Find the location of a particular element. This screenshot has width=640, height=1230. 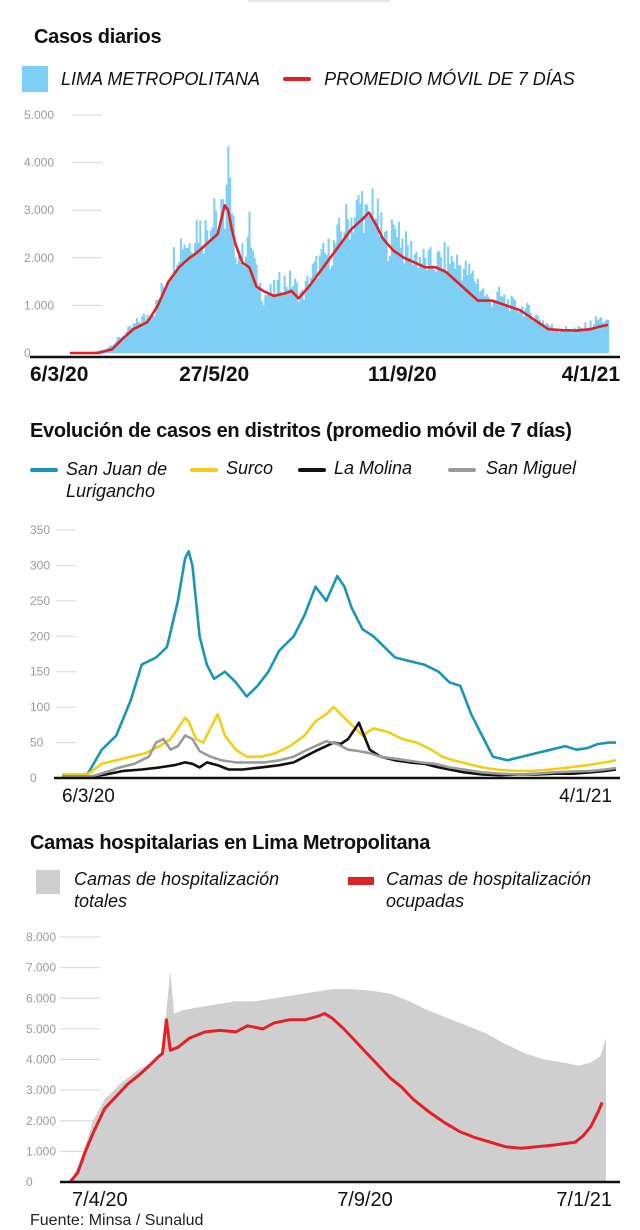

chart1-ytick-label: 4.000 is located at coordinates (39, 163).